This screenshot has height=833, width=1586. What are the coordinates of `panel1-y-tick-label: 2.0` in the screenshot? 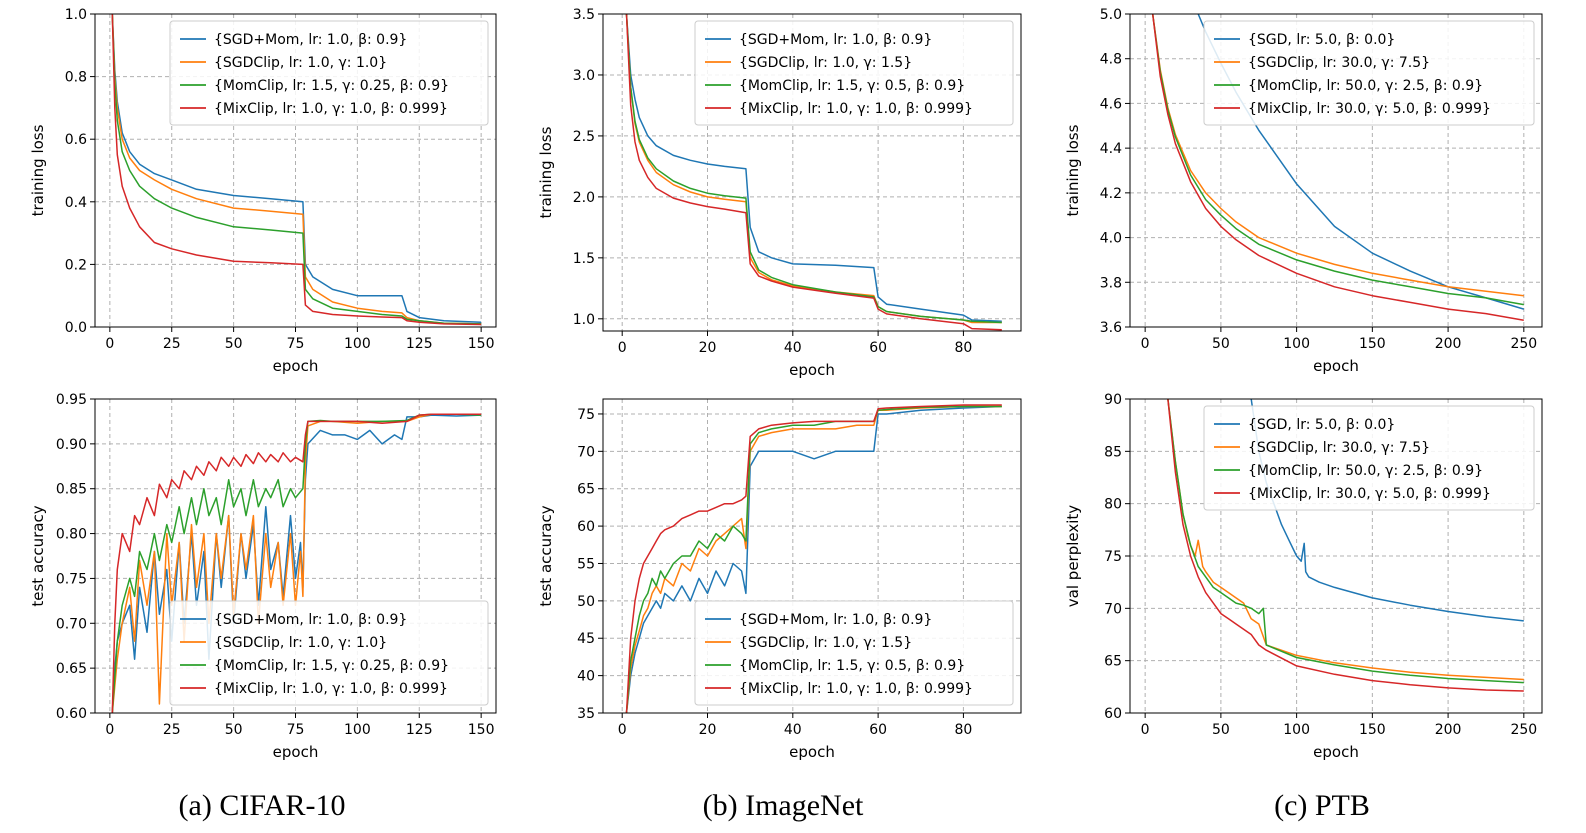 It's located at (584, 198).